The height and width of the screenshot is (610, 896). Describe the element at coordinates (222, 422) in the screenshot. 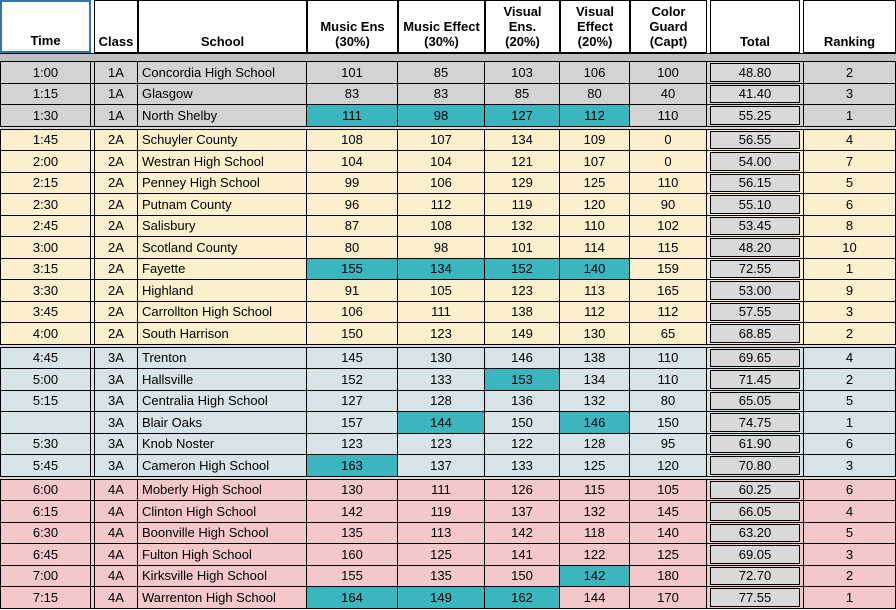

I see `cell-school: Blair Oaks` at that location.